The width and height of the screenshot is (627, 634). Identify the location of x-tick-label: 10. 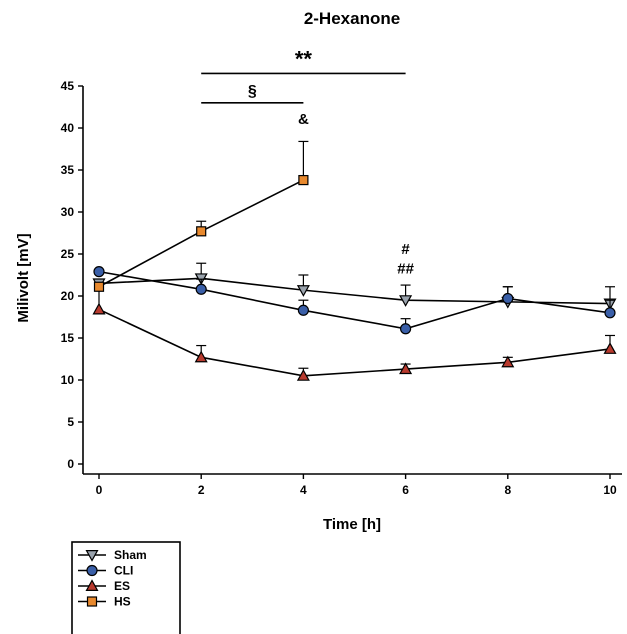
(610, 490).